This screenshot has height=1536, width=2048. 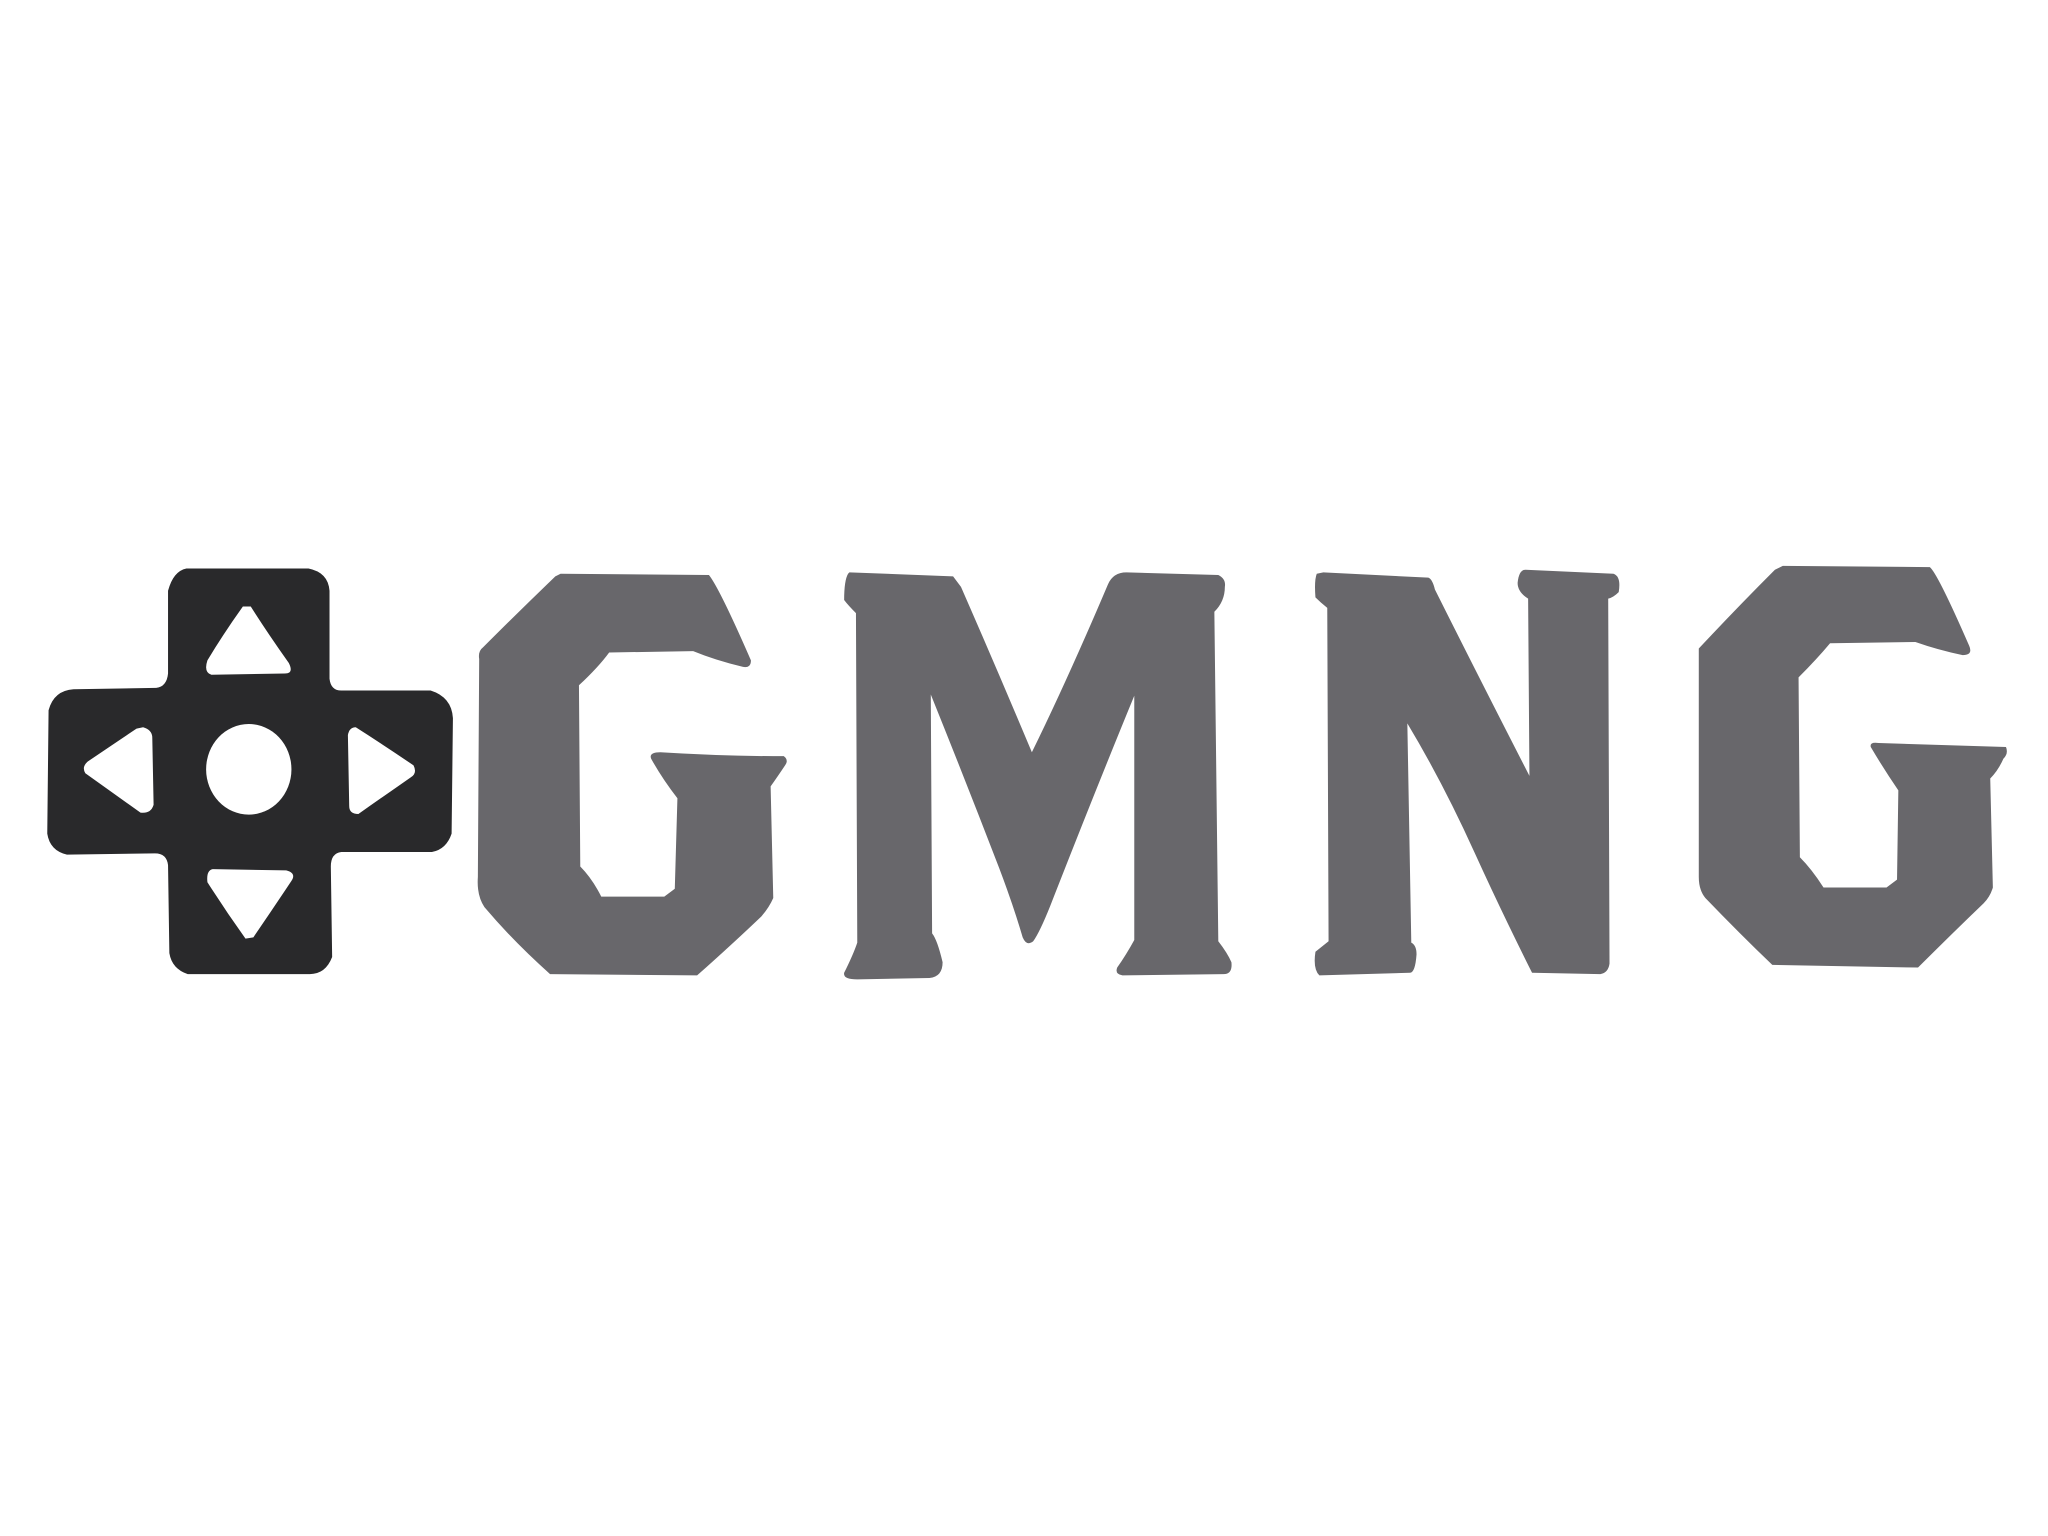 What do you see at coordinates (1038, 776) in the screenshot?
I see `wordmark-letter-m` at bounding box center [1038, 776].